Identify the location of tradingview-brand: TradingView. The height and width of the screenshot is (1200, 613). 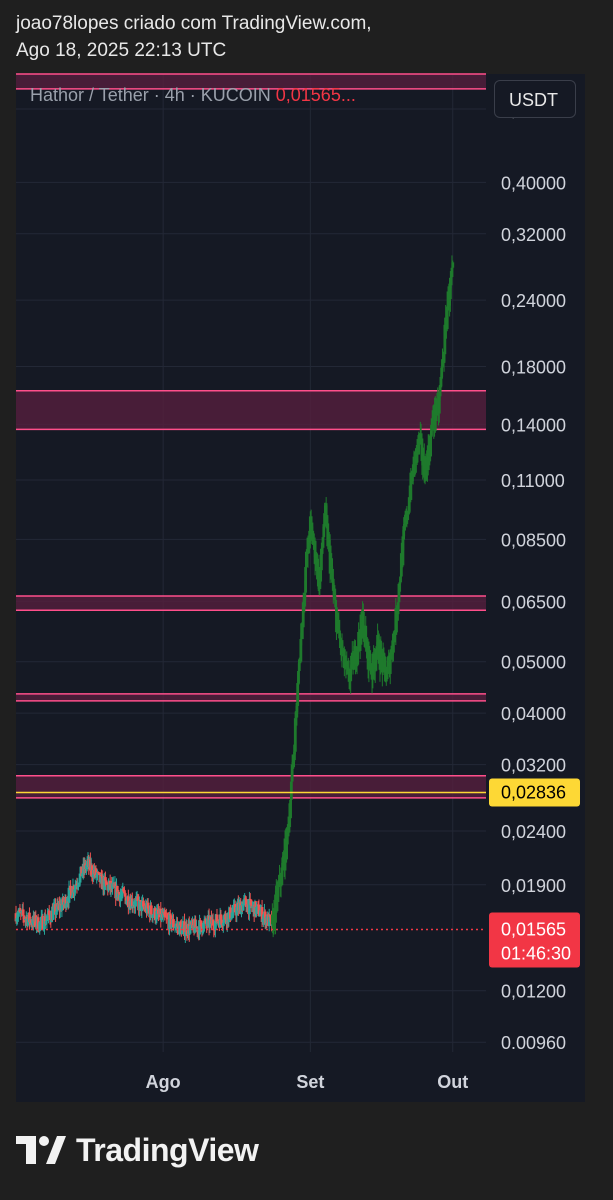
(137, 1150).